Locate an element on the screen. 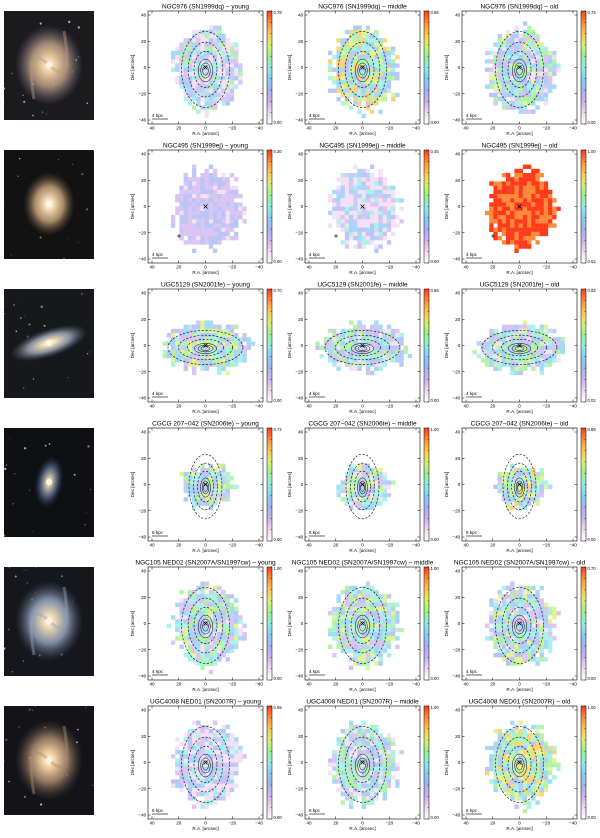  y-axis-label: Dec [arcsec] is located at coordinates (132, 624).